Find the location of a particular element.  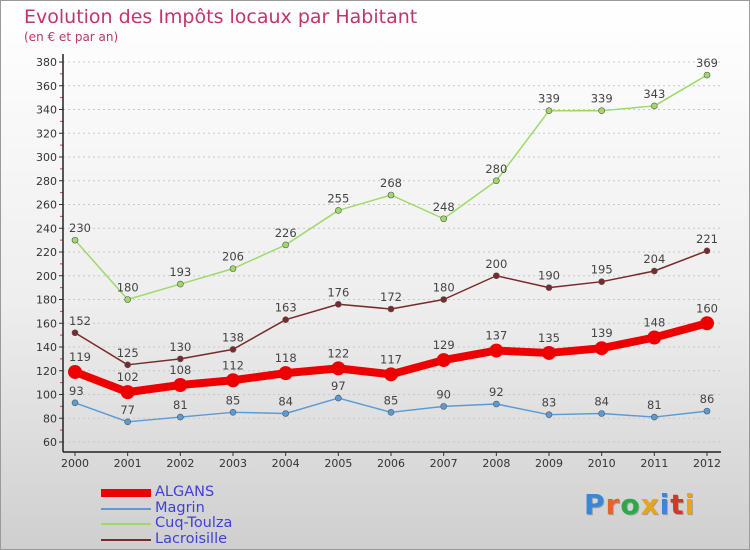

data-label: 112 is located at coordinates (233, 365).